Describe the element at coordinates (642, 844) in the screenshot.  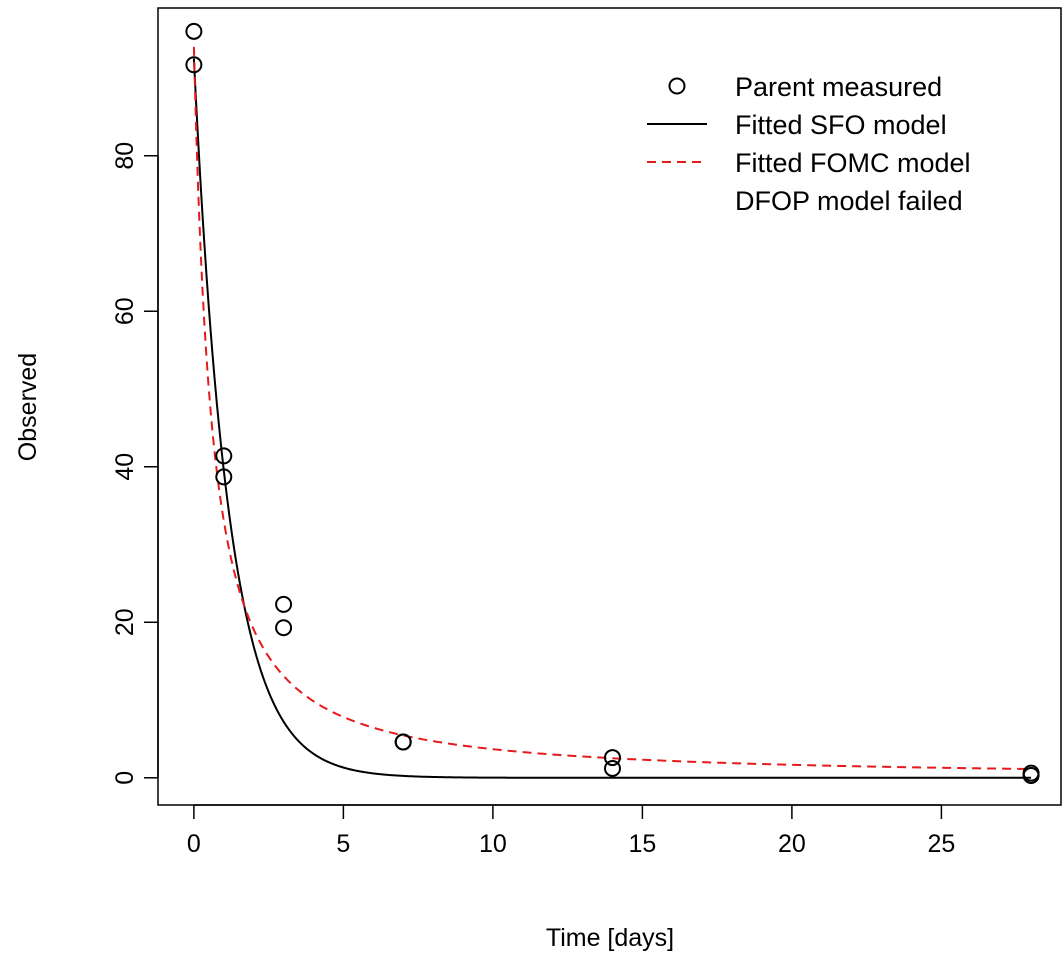
I see `x-tick-label: 15` at that location.